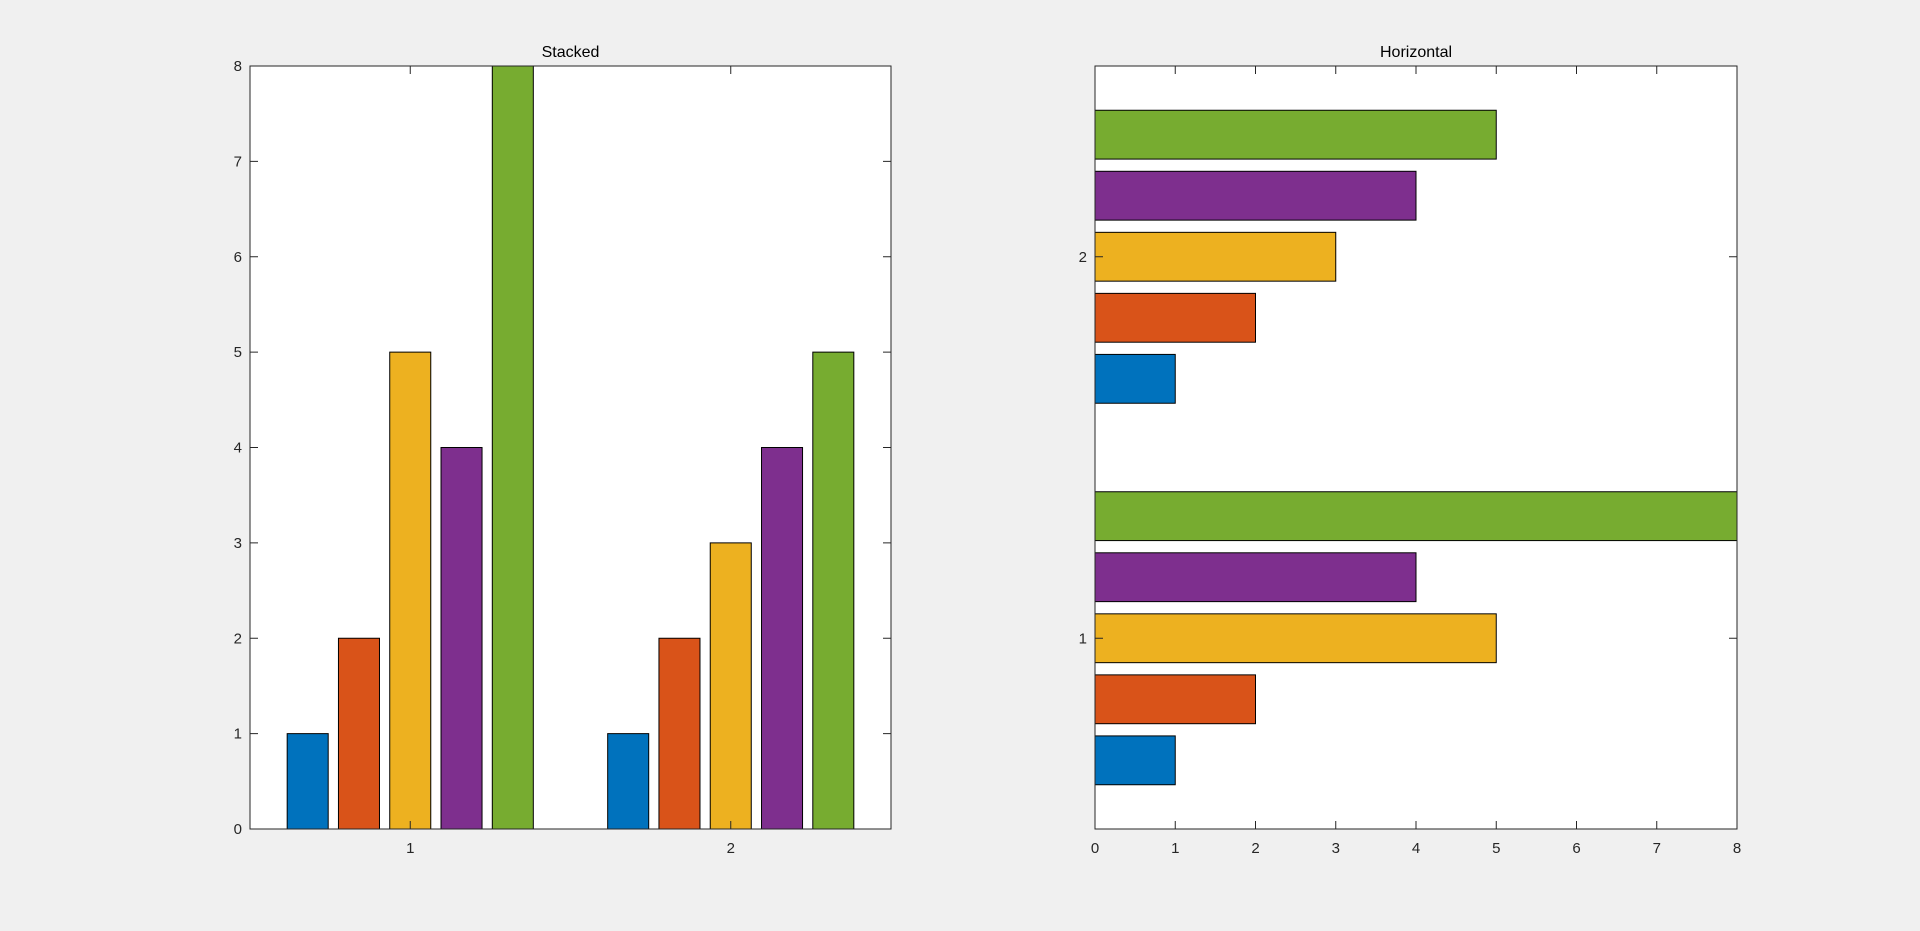 The image size is (1920, 931). Describe the element at coordinates (238, 66) in the screenshot. I see `y-tick-label: 8` at that location.